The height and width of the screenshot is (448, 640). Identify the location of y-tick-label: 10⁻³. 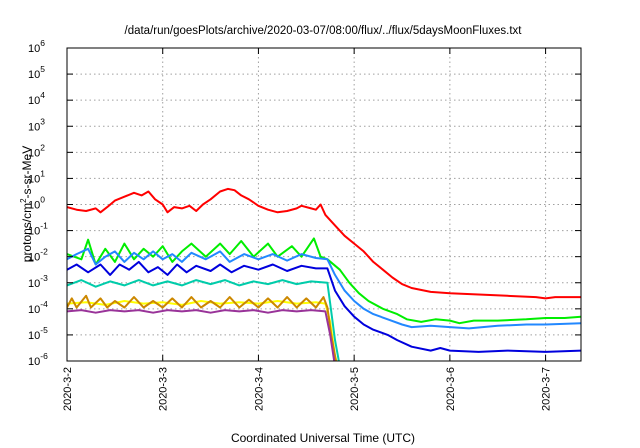
(38, 281).